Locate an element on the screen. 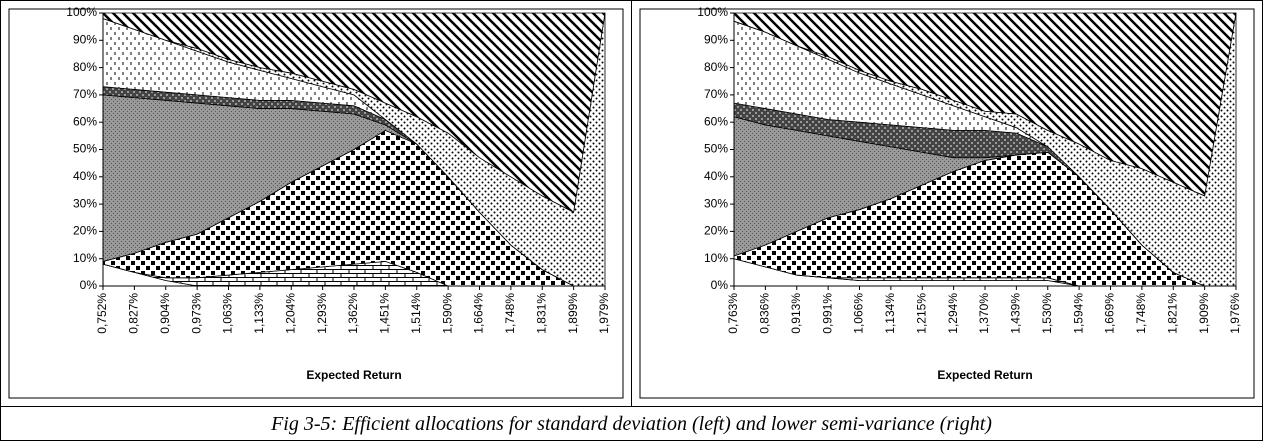 The width and height of the screenshot is (1263, 441). x-tick-label: 1,066% is located at coordinates (859, 313).